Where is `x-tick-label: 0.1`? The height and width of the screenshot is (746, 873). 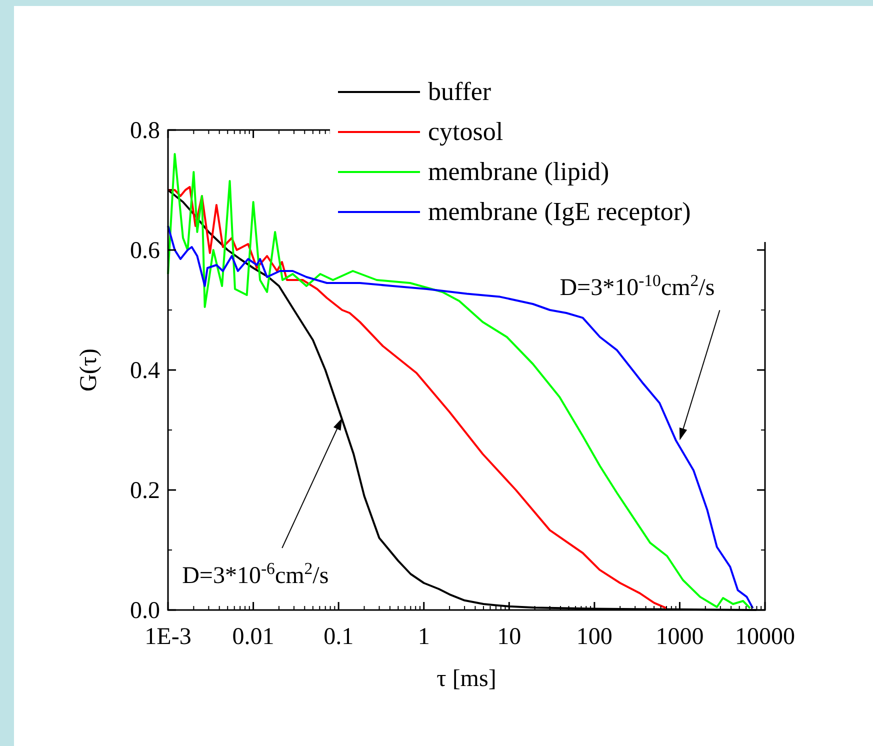
x-tick-label: 0.1 is located at coordinates (339, 637).